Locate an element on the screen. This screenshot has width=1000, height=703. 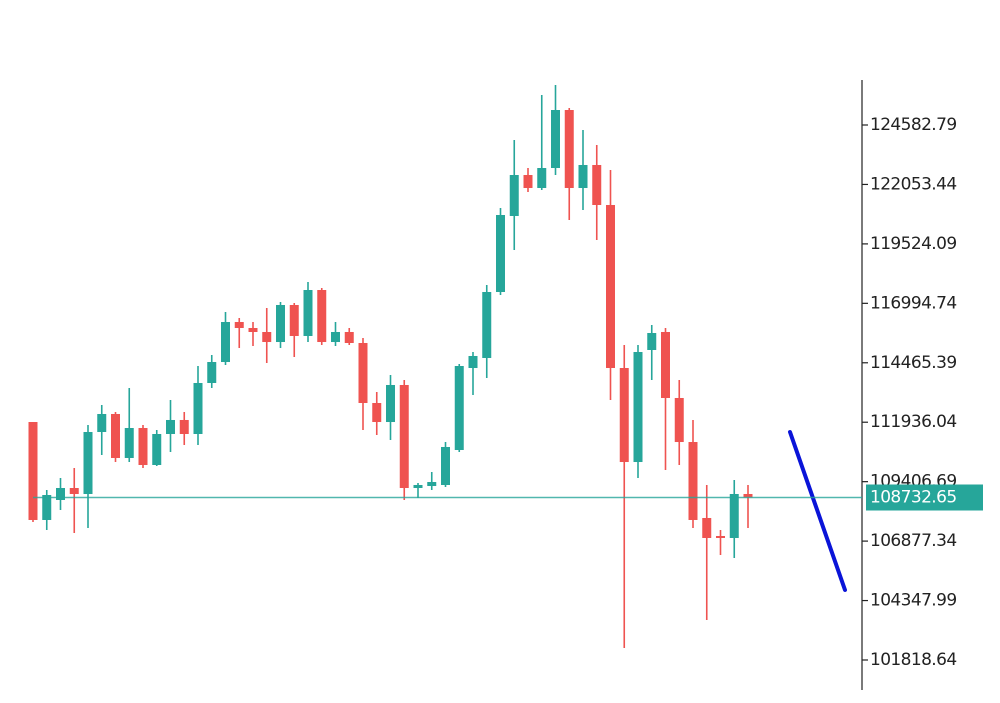
y-tick-label: 106877.34 is located at coordinates (913, 541).